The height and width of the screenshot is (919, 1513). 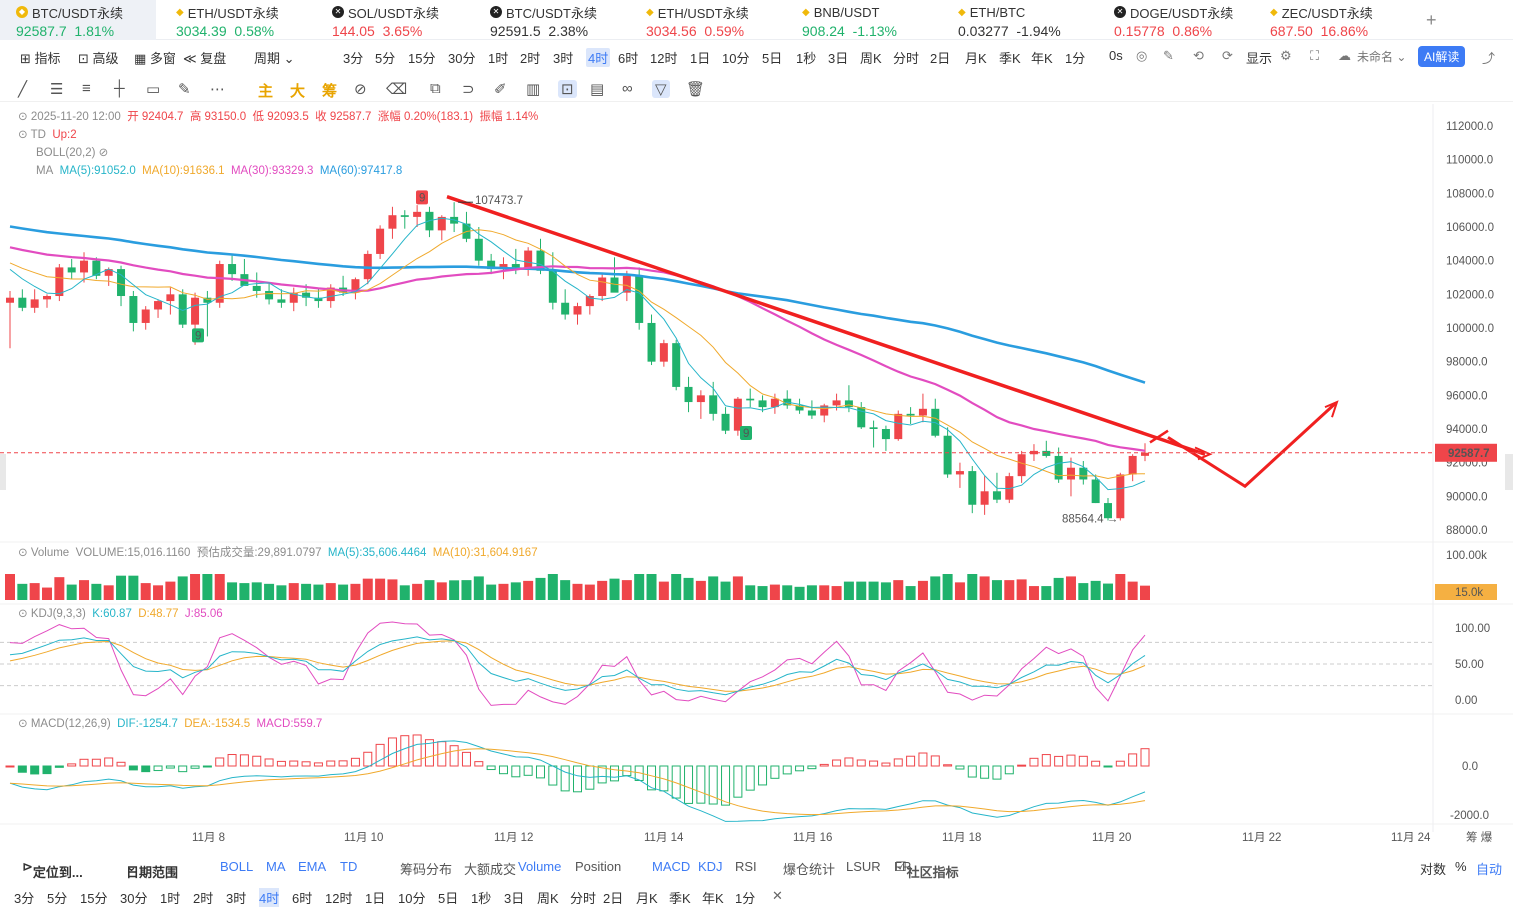 What do you see at coordinates (906, 58) in the screenshot?
I see `toolbar-item-21: 分时` at bounding box center [906, 58].